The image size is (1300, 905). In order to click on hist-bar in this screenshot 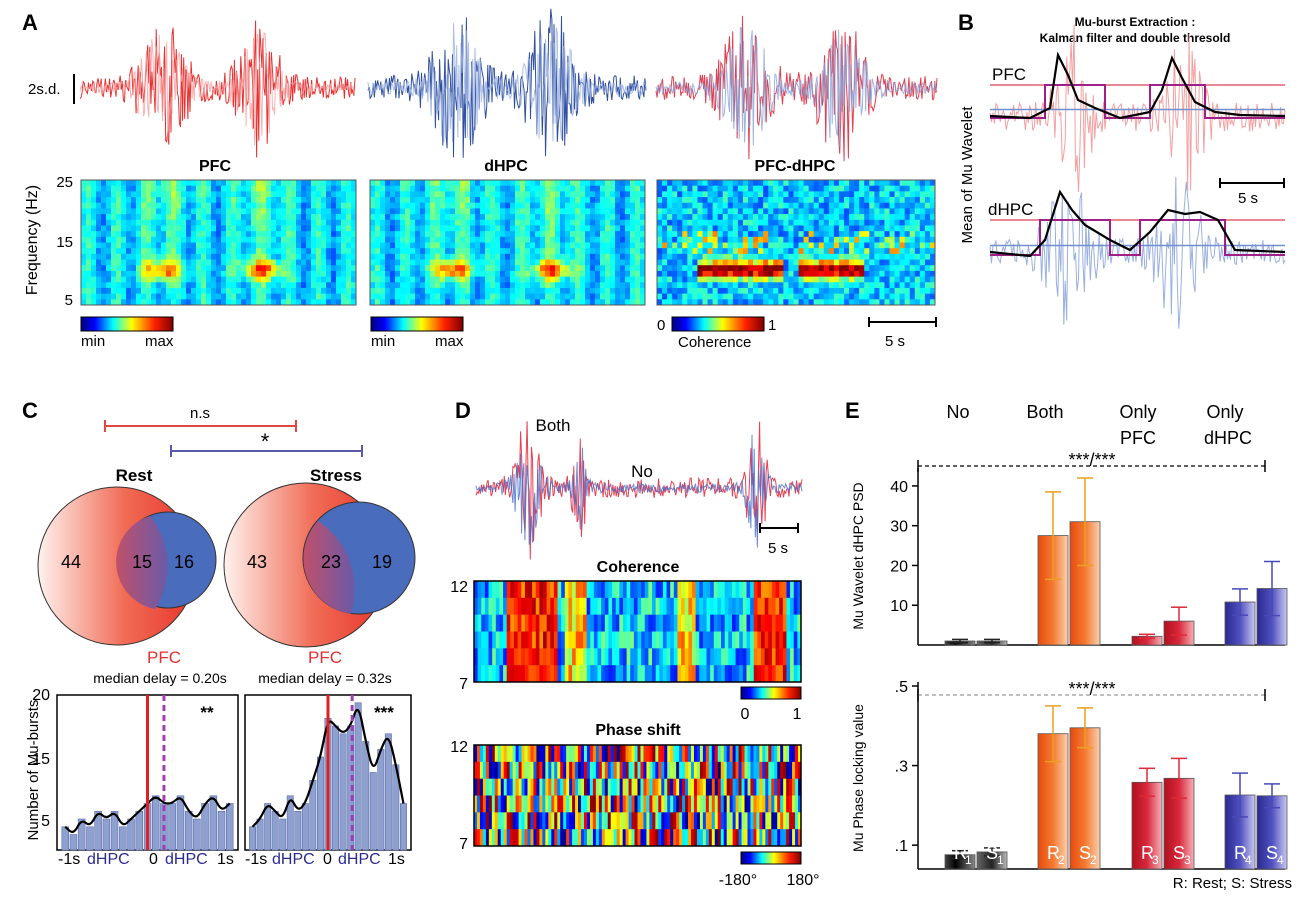, I will do `click(114, 830)`.